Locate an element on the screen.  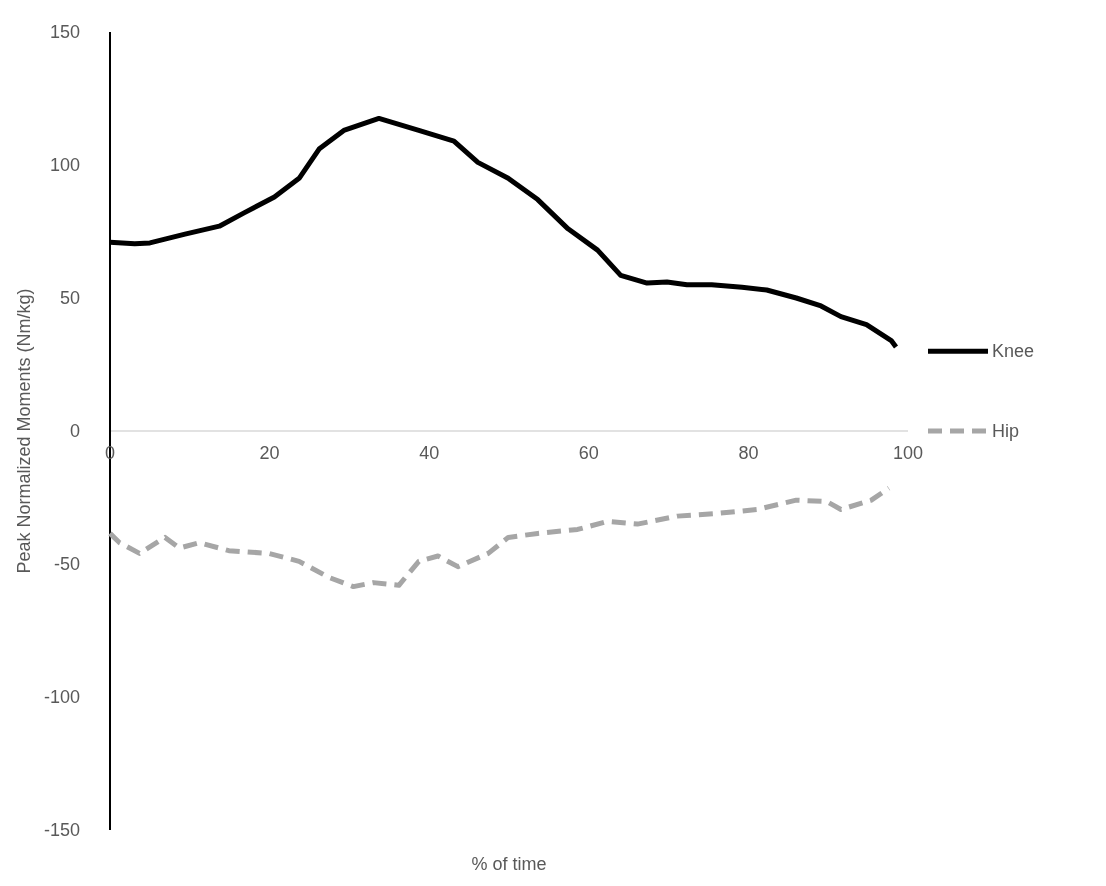
legend-label: Knee is located at coordinates (1013, 351).